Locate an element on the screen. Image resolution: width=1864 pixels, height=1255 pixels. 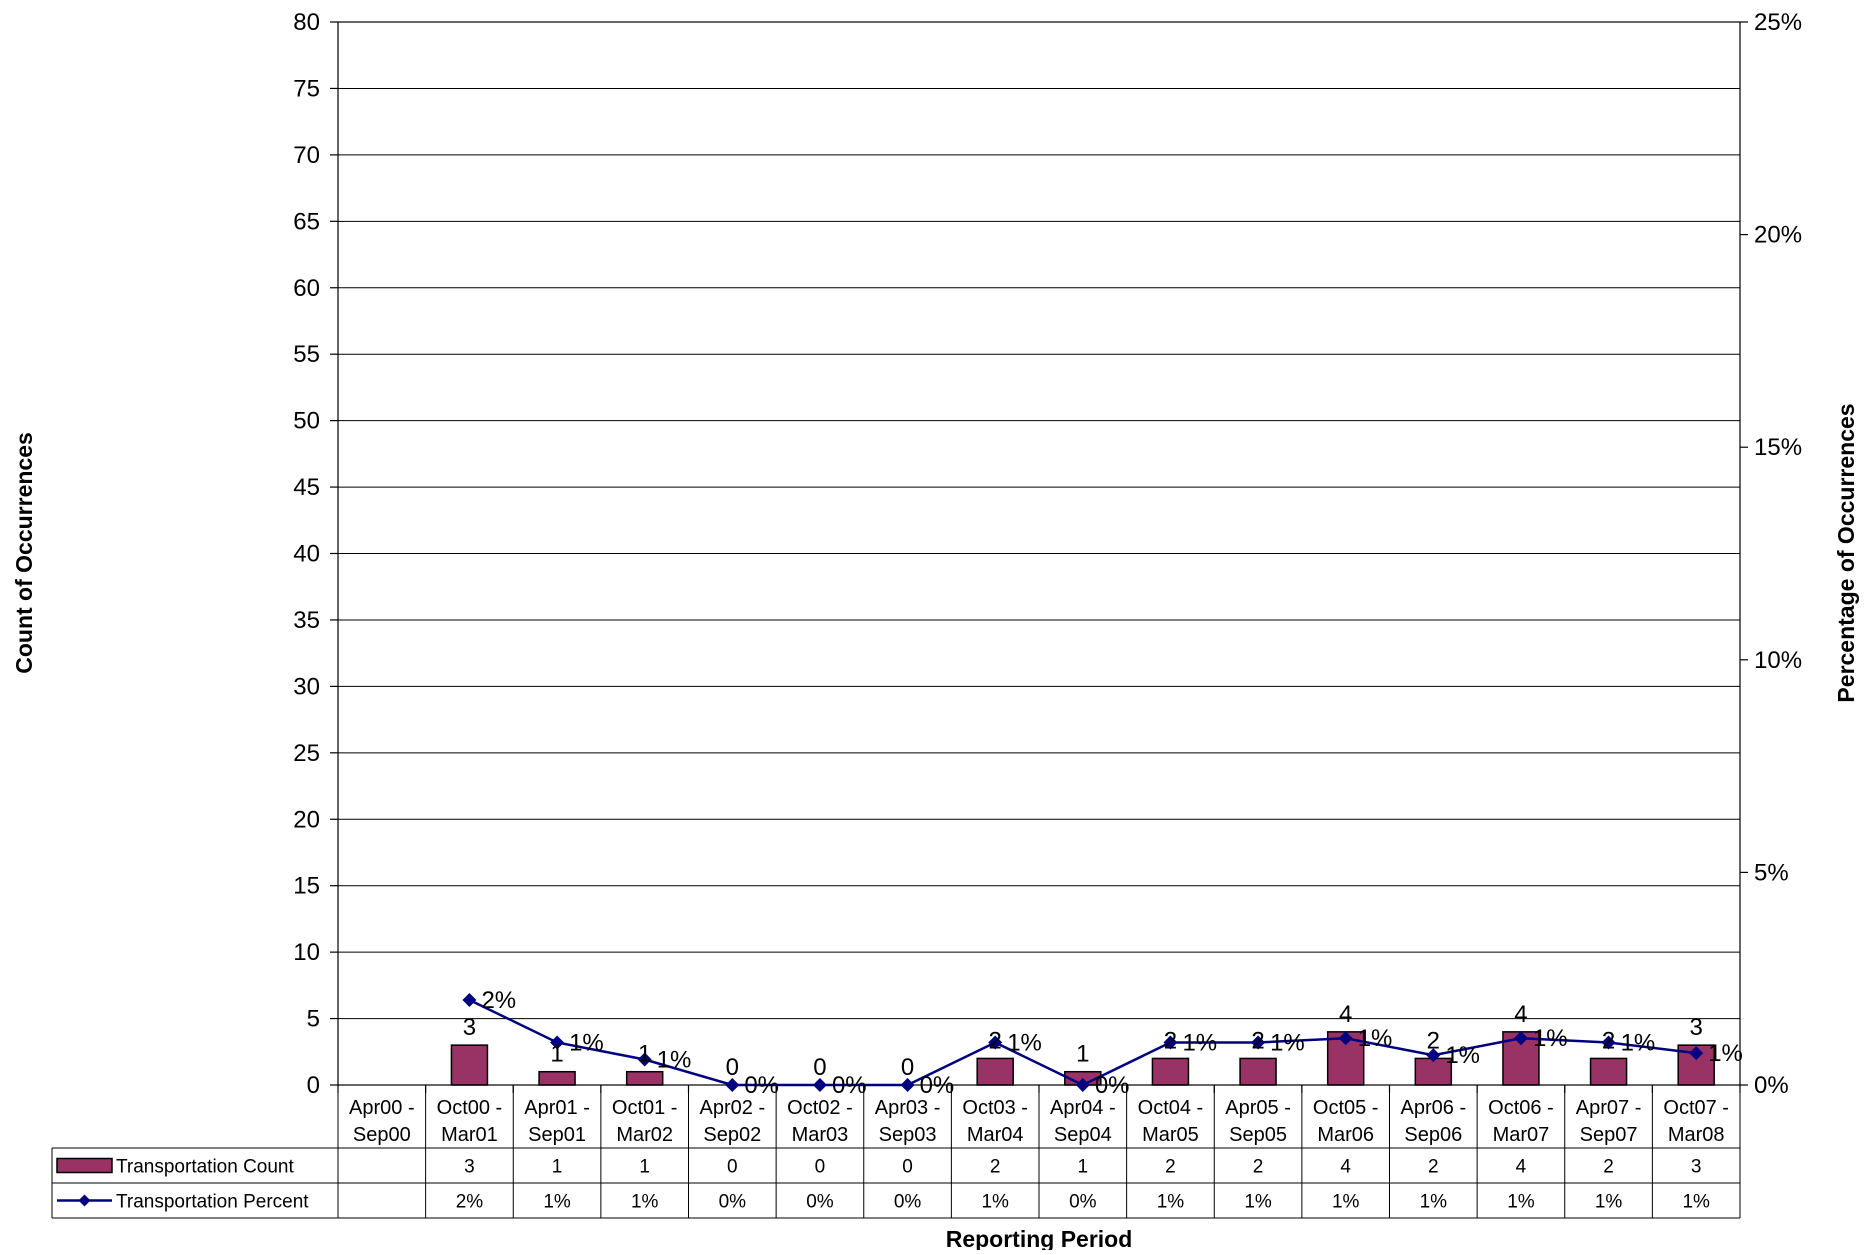
y-tick-label: 15 is located at coordinates (306, 886).